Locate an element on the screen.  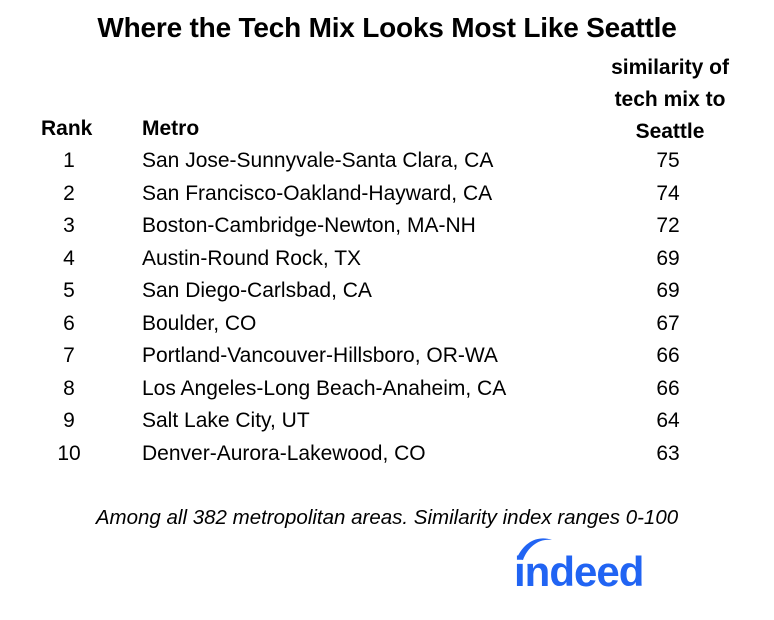
value-header-line: tech mix to is located at coordinates (670, 99).